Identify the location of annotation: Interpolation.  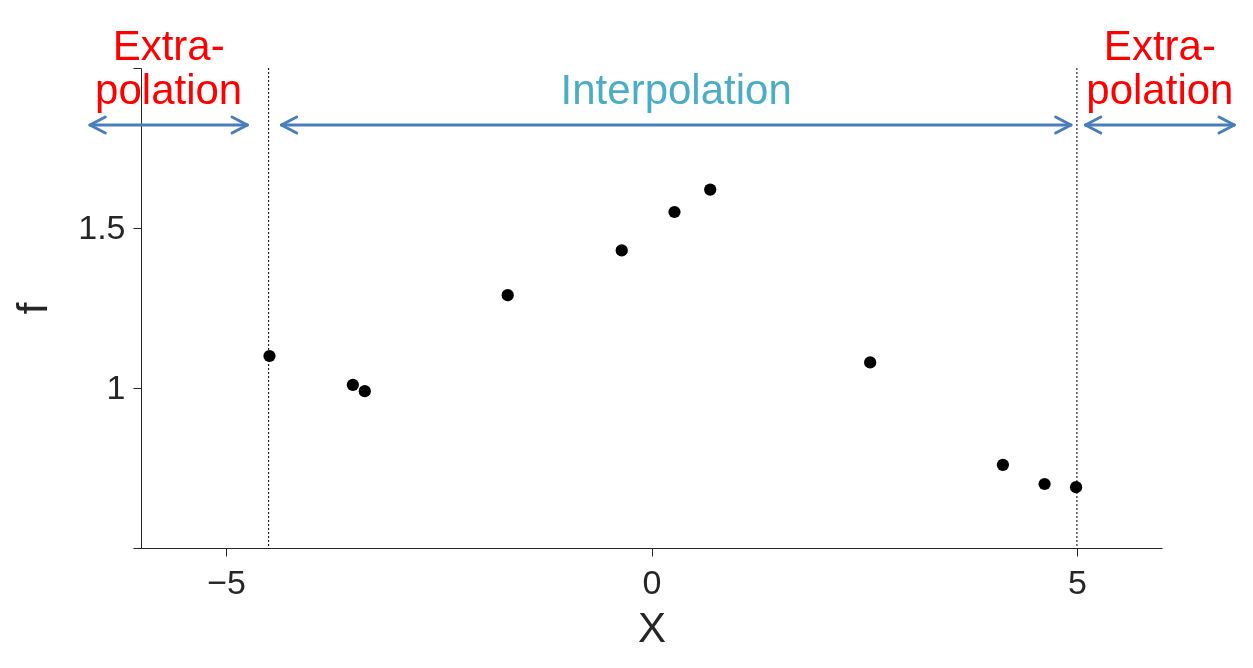
(676, 89).